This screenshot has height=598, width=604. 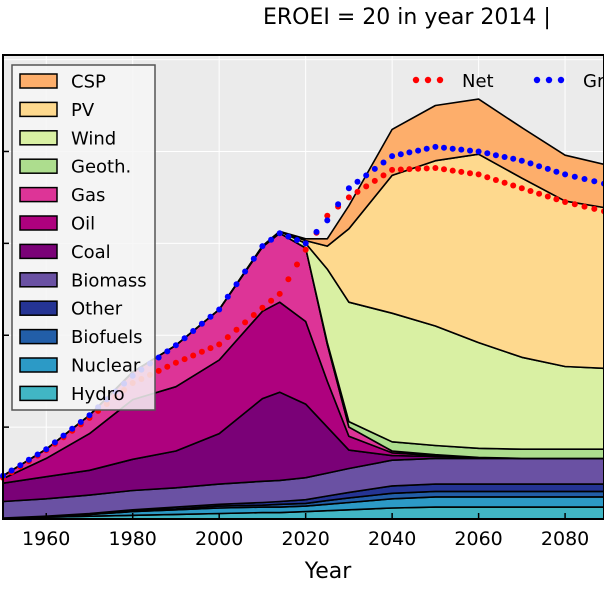 I want to click on legend-swatch-geoth, so click(x=38, y=166).